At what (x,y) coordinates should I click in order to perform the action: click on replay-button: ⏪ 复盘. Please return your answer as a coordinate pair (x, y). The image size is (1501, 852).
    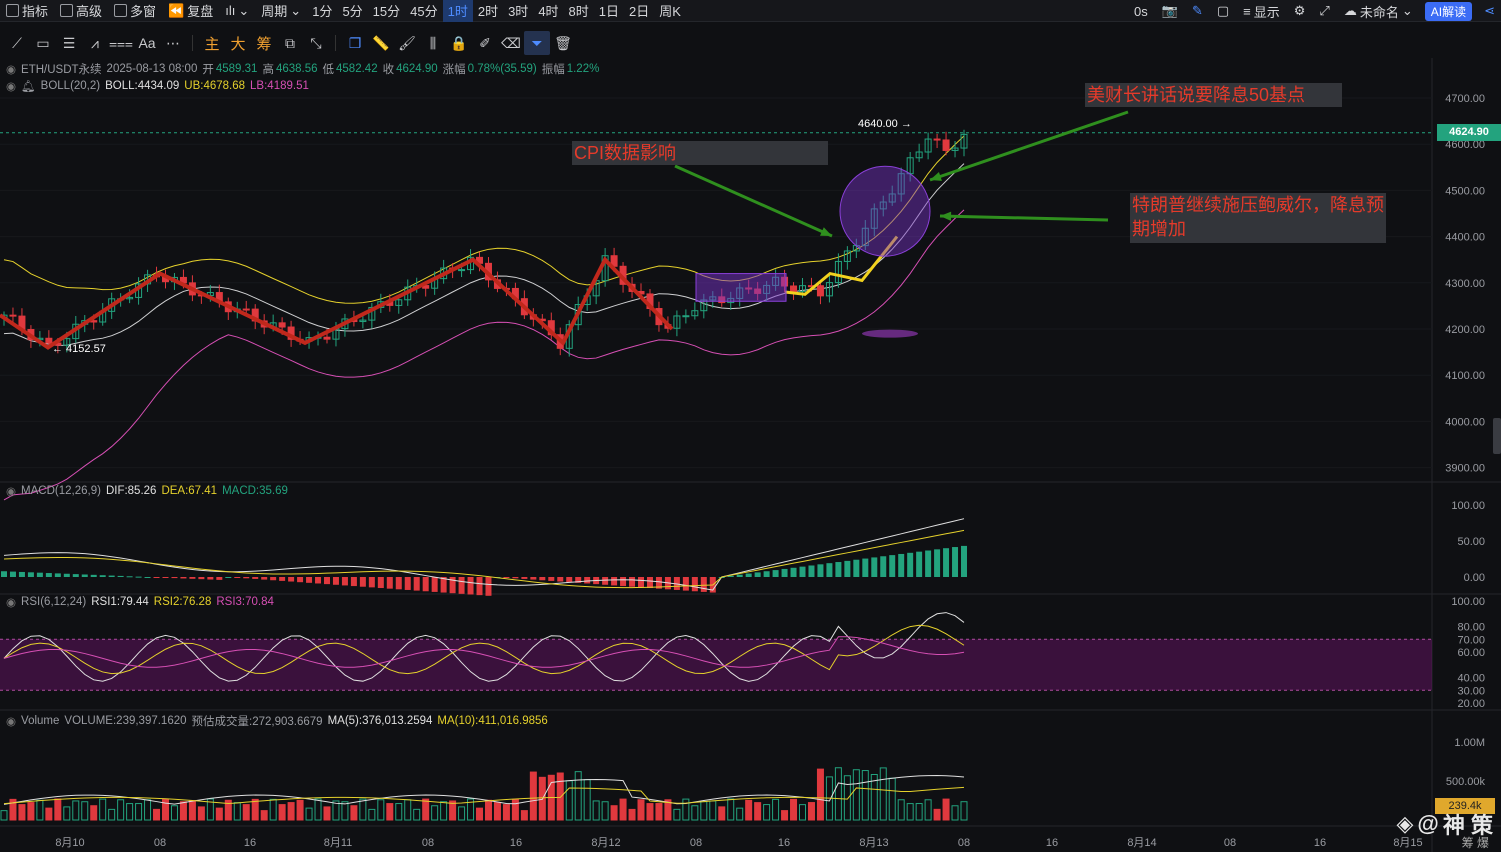
    Looking at the image, I should click on (191, 11).